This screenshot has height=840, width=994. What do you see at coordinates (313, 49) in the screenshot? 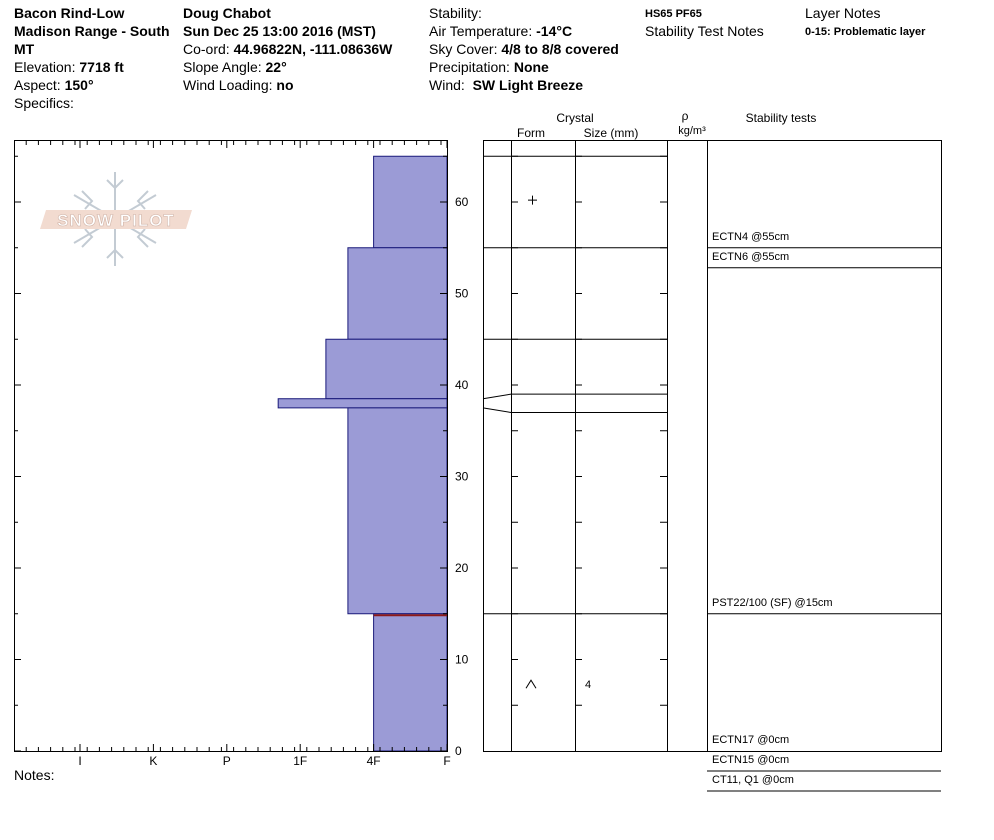
I see `coord-value: 44.96822N, -111.08636W` at bounding box center [313, 49].